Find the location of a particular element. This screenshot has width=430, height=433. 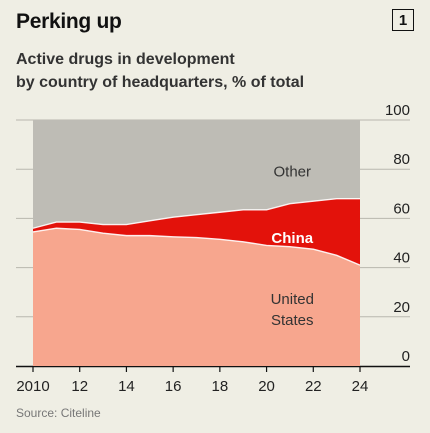

y-tick-label: 60 is located at coordinates (401, 208).